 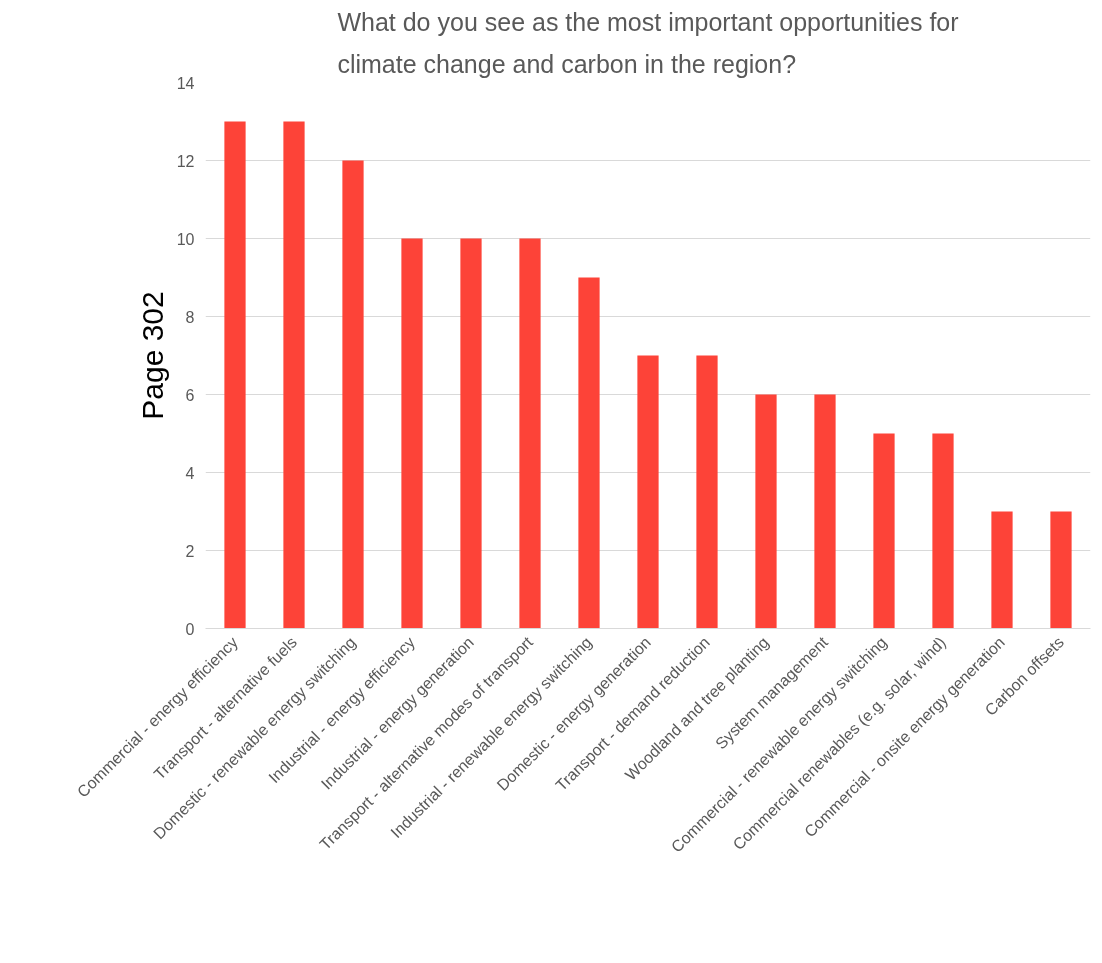 I want to click on text: Page 302, so click(x=152, y=355).